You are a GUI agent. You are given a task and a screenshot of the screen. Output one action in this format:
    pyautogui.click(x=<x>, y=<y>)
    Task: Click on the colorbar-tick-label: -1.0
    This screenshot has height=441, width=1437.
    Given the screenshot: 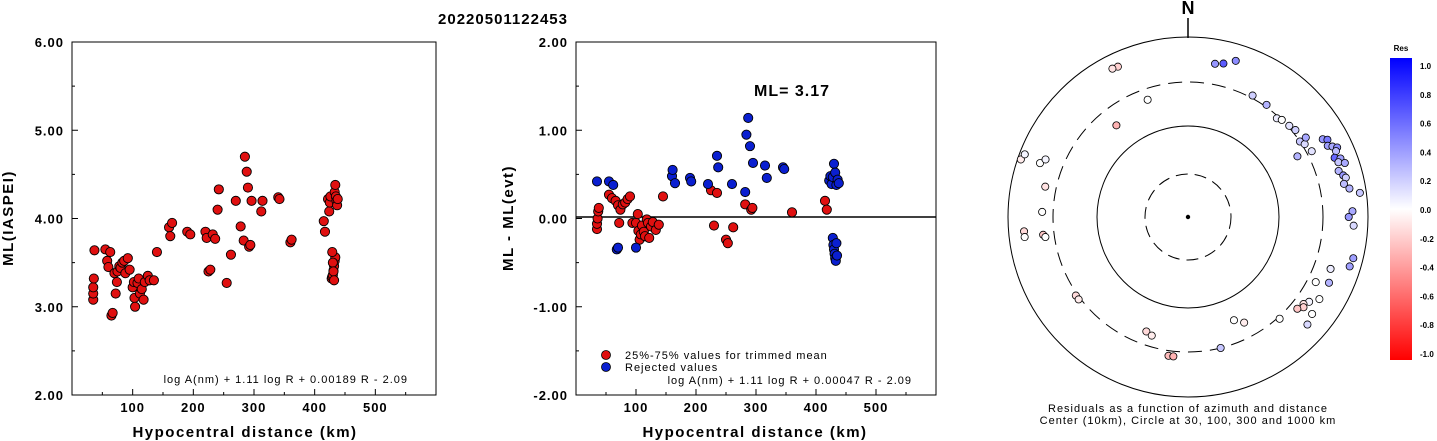 What is the action you would take?
    pyautogui.click(x=1427, y=354)
    